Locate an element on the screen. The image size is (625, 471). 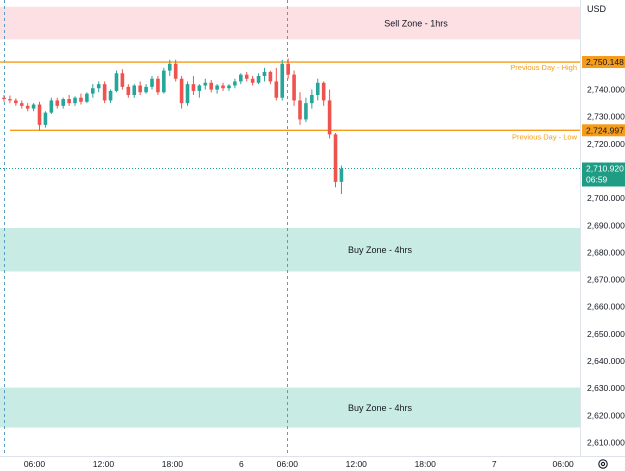
level-price-tag-label: 2,750.148 is located at coordinates (605, 62).